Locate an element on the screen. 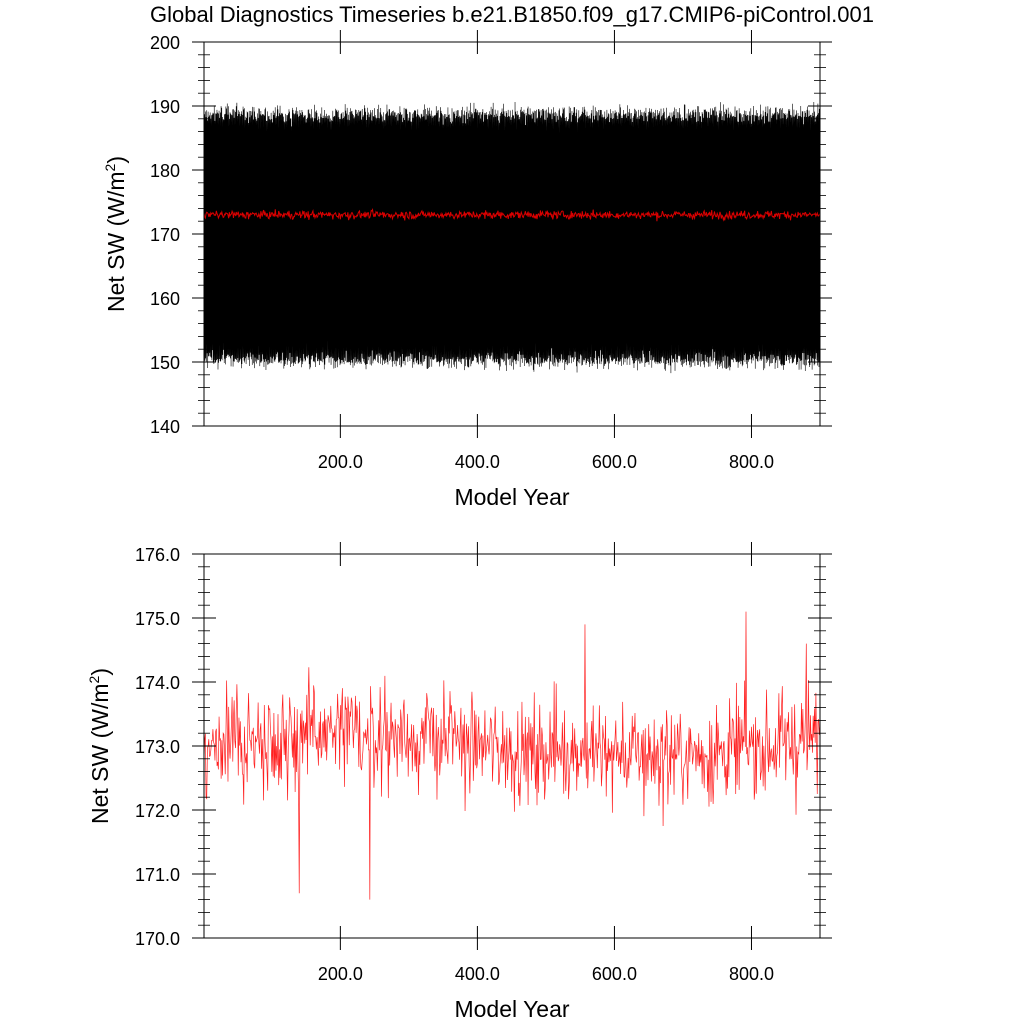  bottom-y-axis-label-close: ) is located at coordinates (100, 672).